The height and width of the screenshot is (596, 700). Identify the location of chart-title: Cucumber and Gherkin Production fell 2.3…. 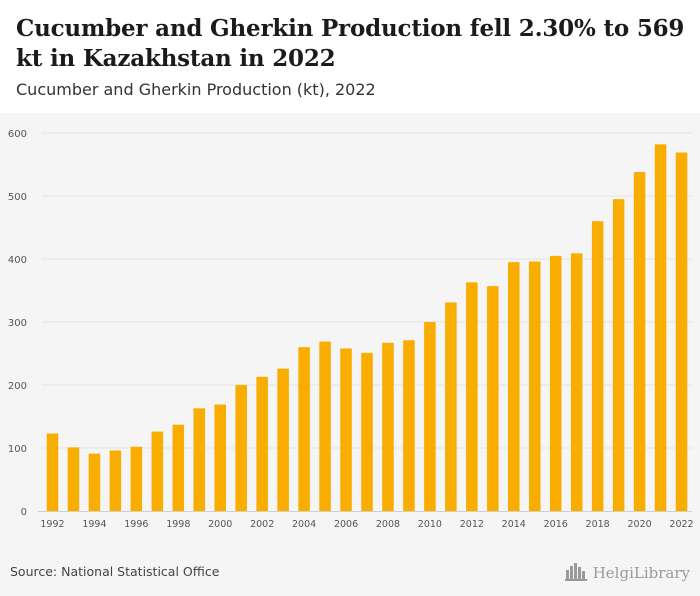
(350, 43).